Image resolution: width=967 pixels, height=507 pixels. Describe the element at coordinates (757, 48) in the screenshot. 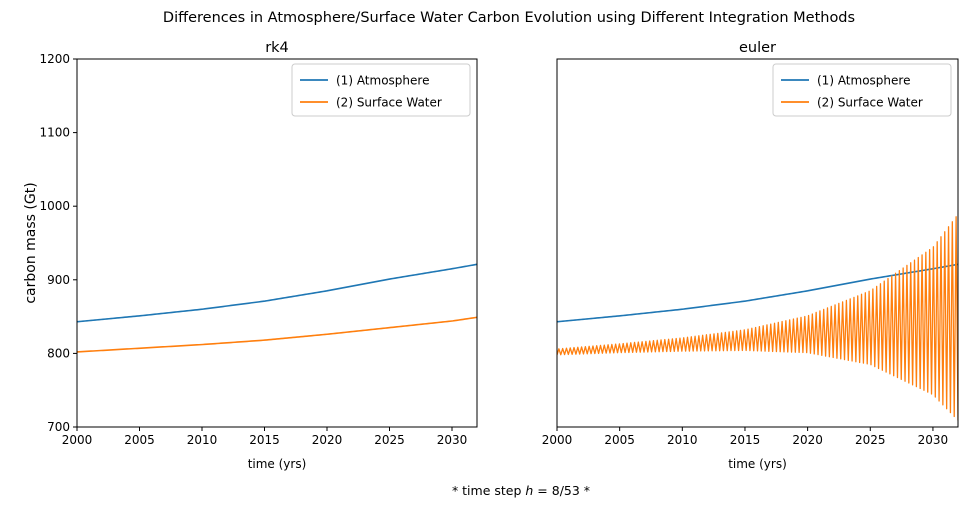

I see `axes-title: euler` at that location.